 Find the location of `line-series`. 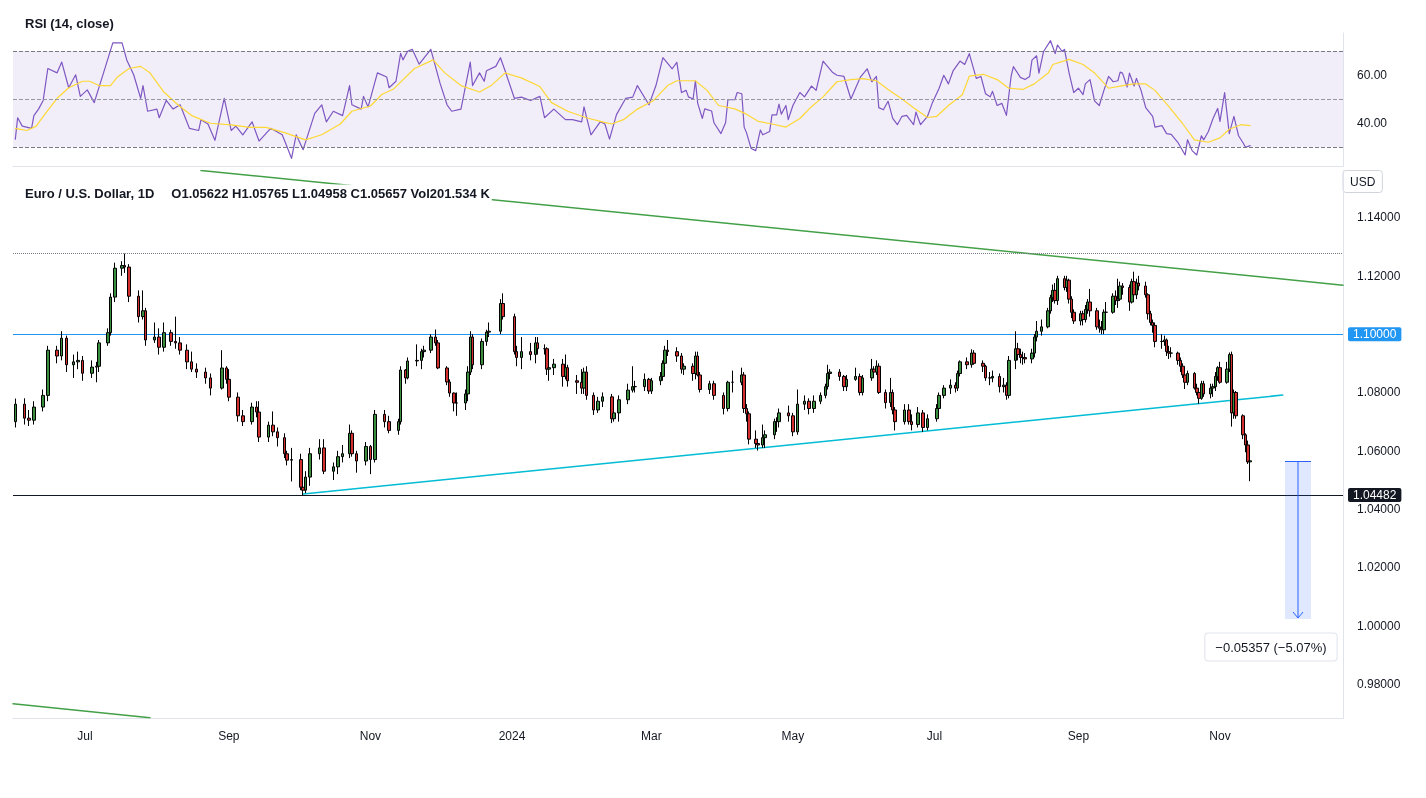

line-series is located at coordinates (632, 100).